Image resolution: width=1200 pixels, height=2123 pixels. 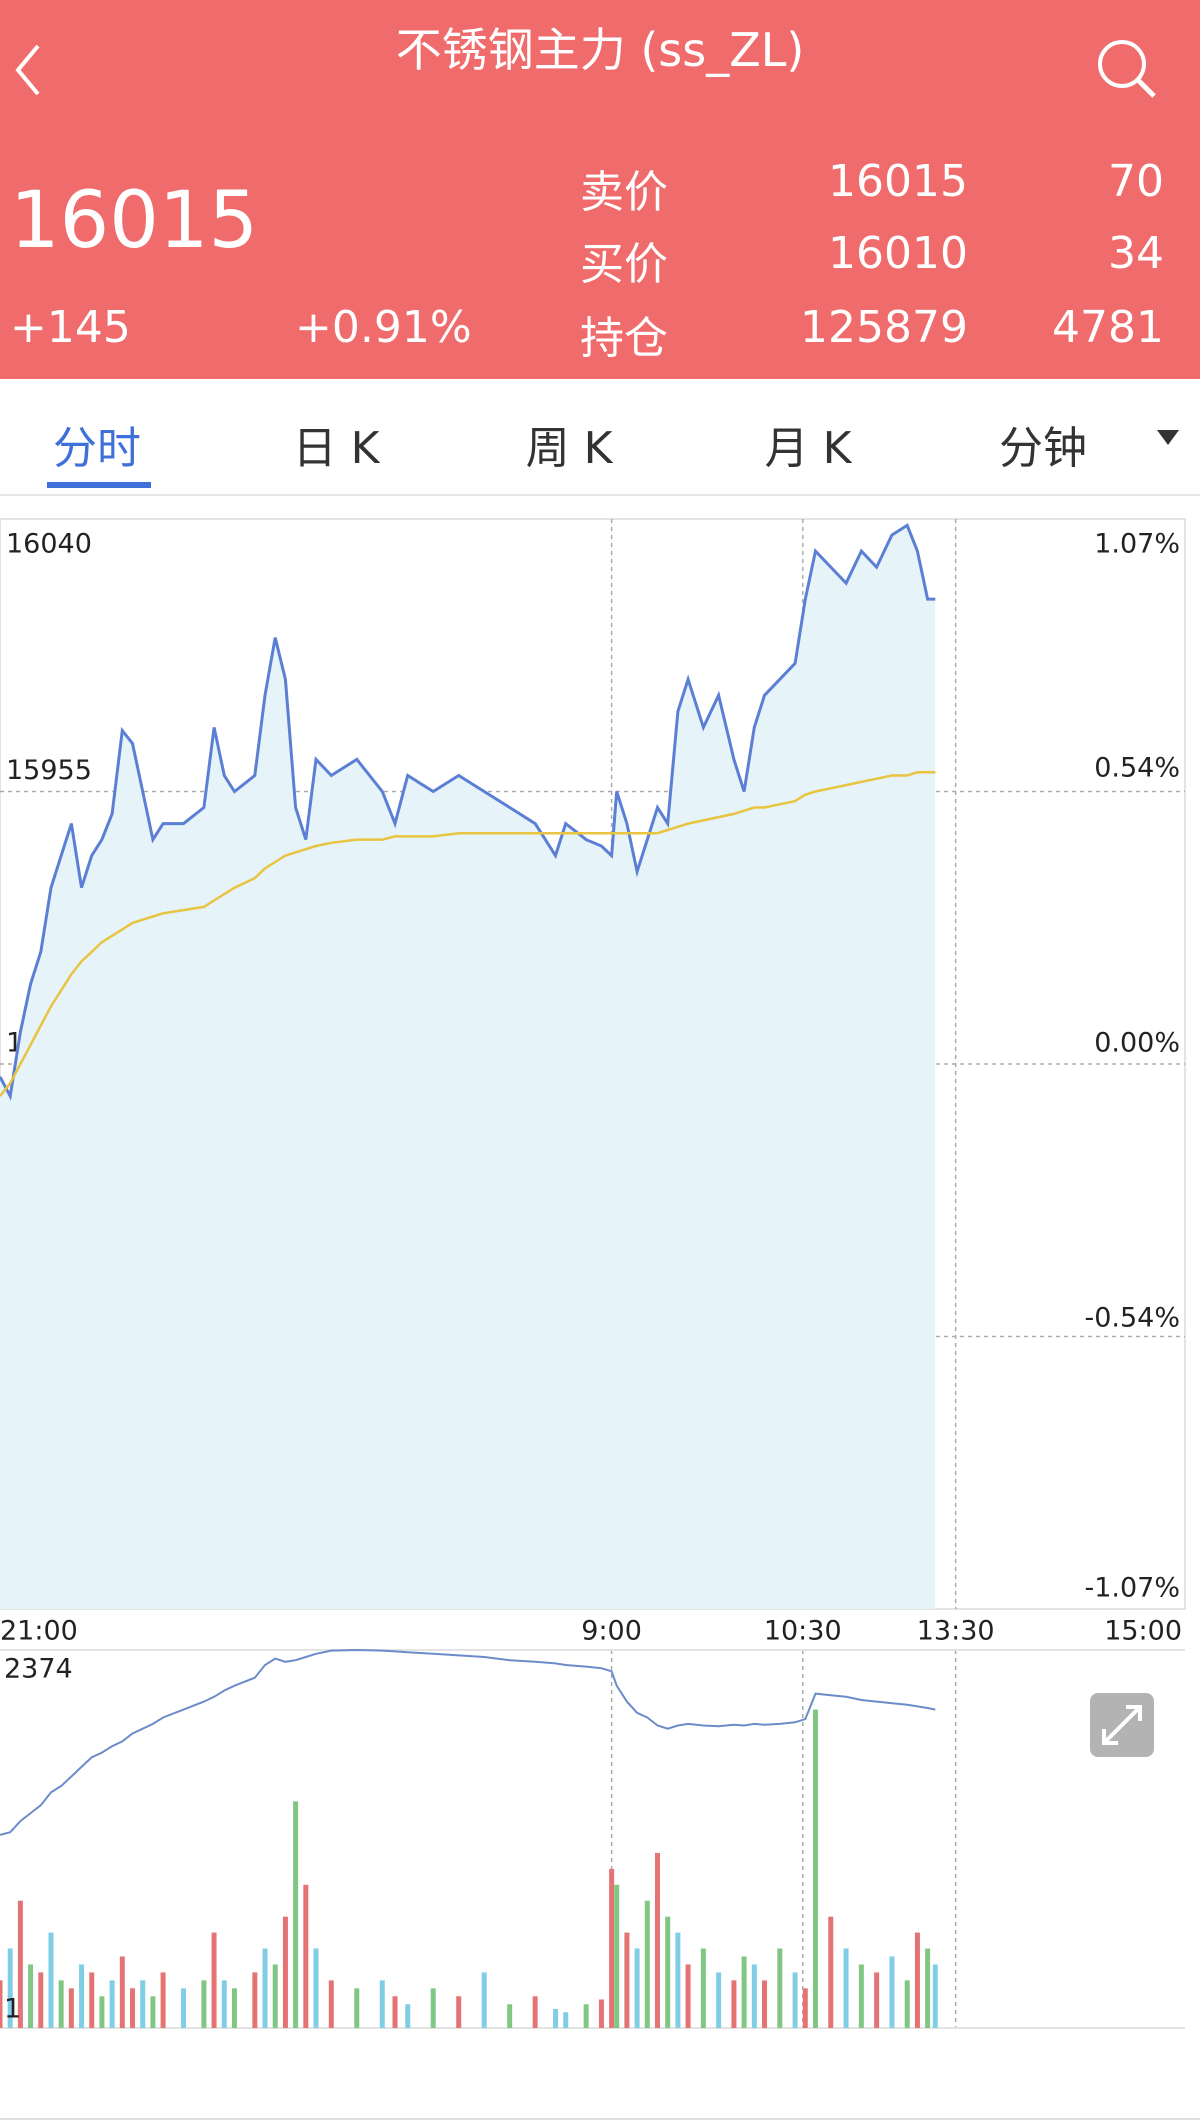 What do you see at coordinates (808, 448) in the screenshot?
I see `tab: 月 K` at bounding box center [808, 448].